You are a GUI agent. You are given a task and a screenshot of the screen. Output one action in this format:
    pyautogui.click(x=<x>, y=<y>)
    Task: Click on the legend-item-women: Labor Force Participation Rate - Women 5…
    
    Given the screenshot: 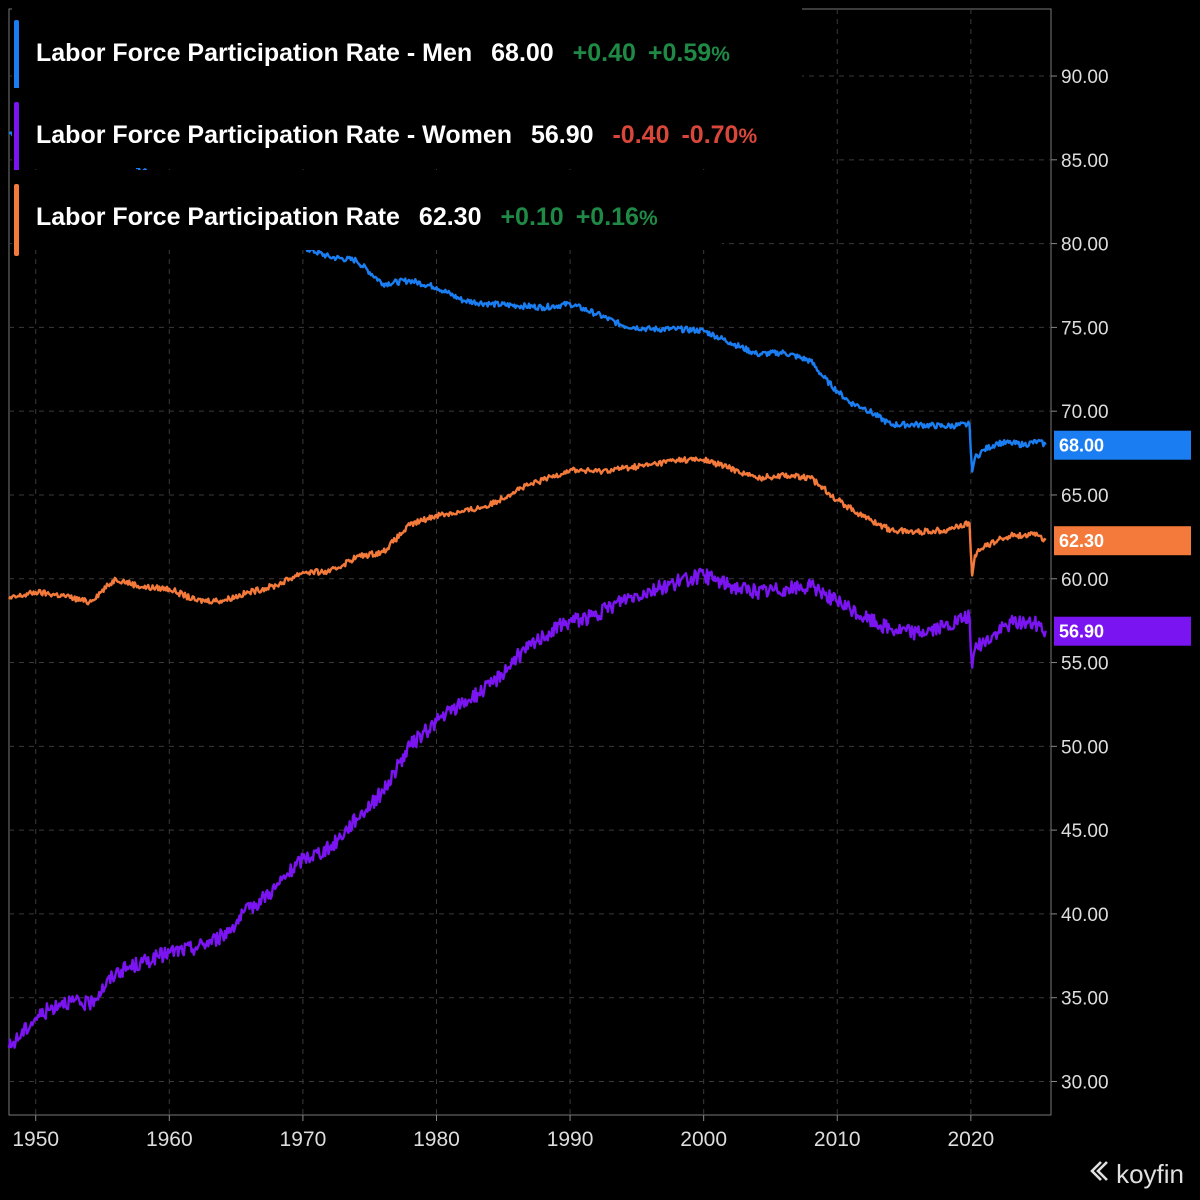 What is the action you would take?
    pyautogui.click(x=422, y=131)
    